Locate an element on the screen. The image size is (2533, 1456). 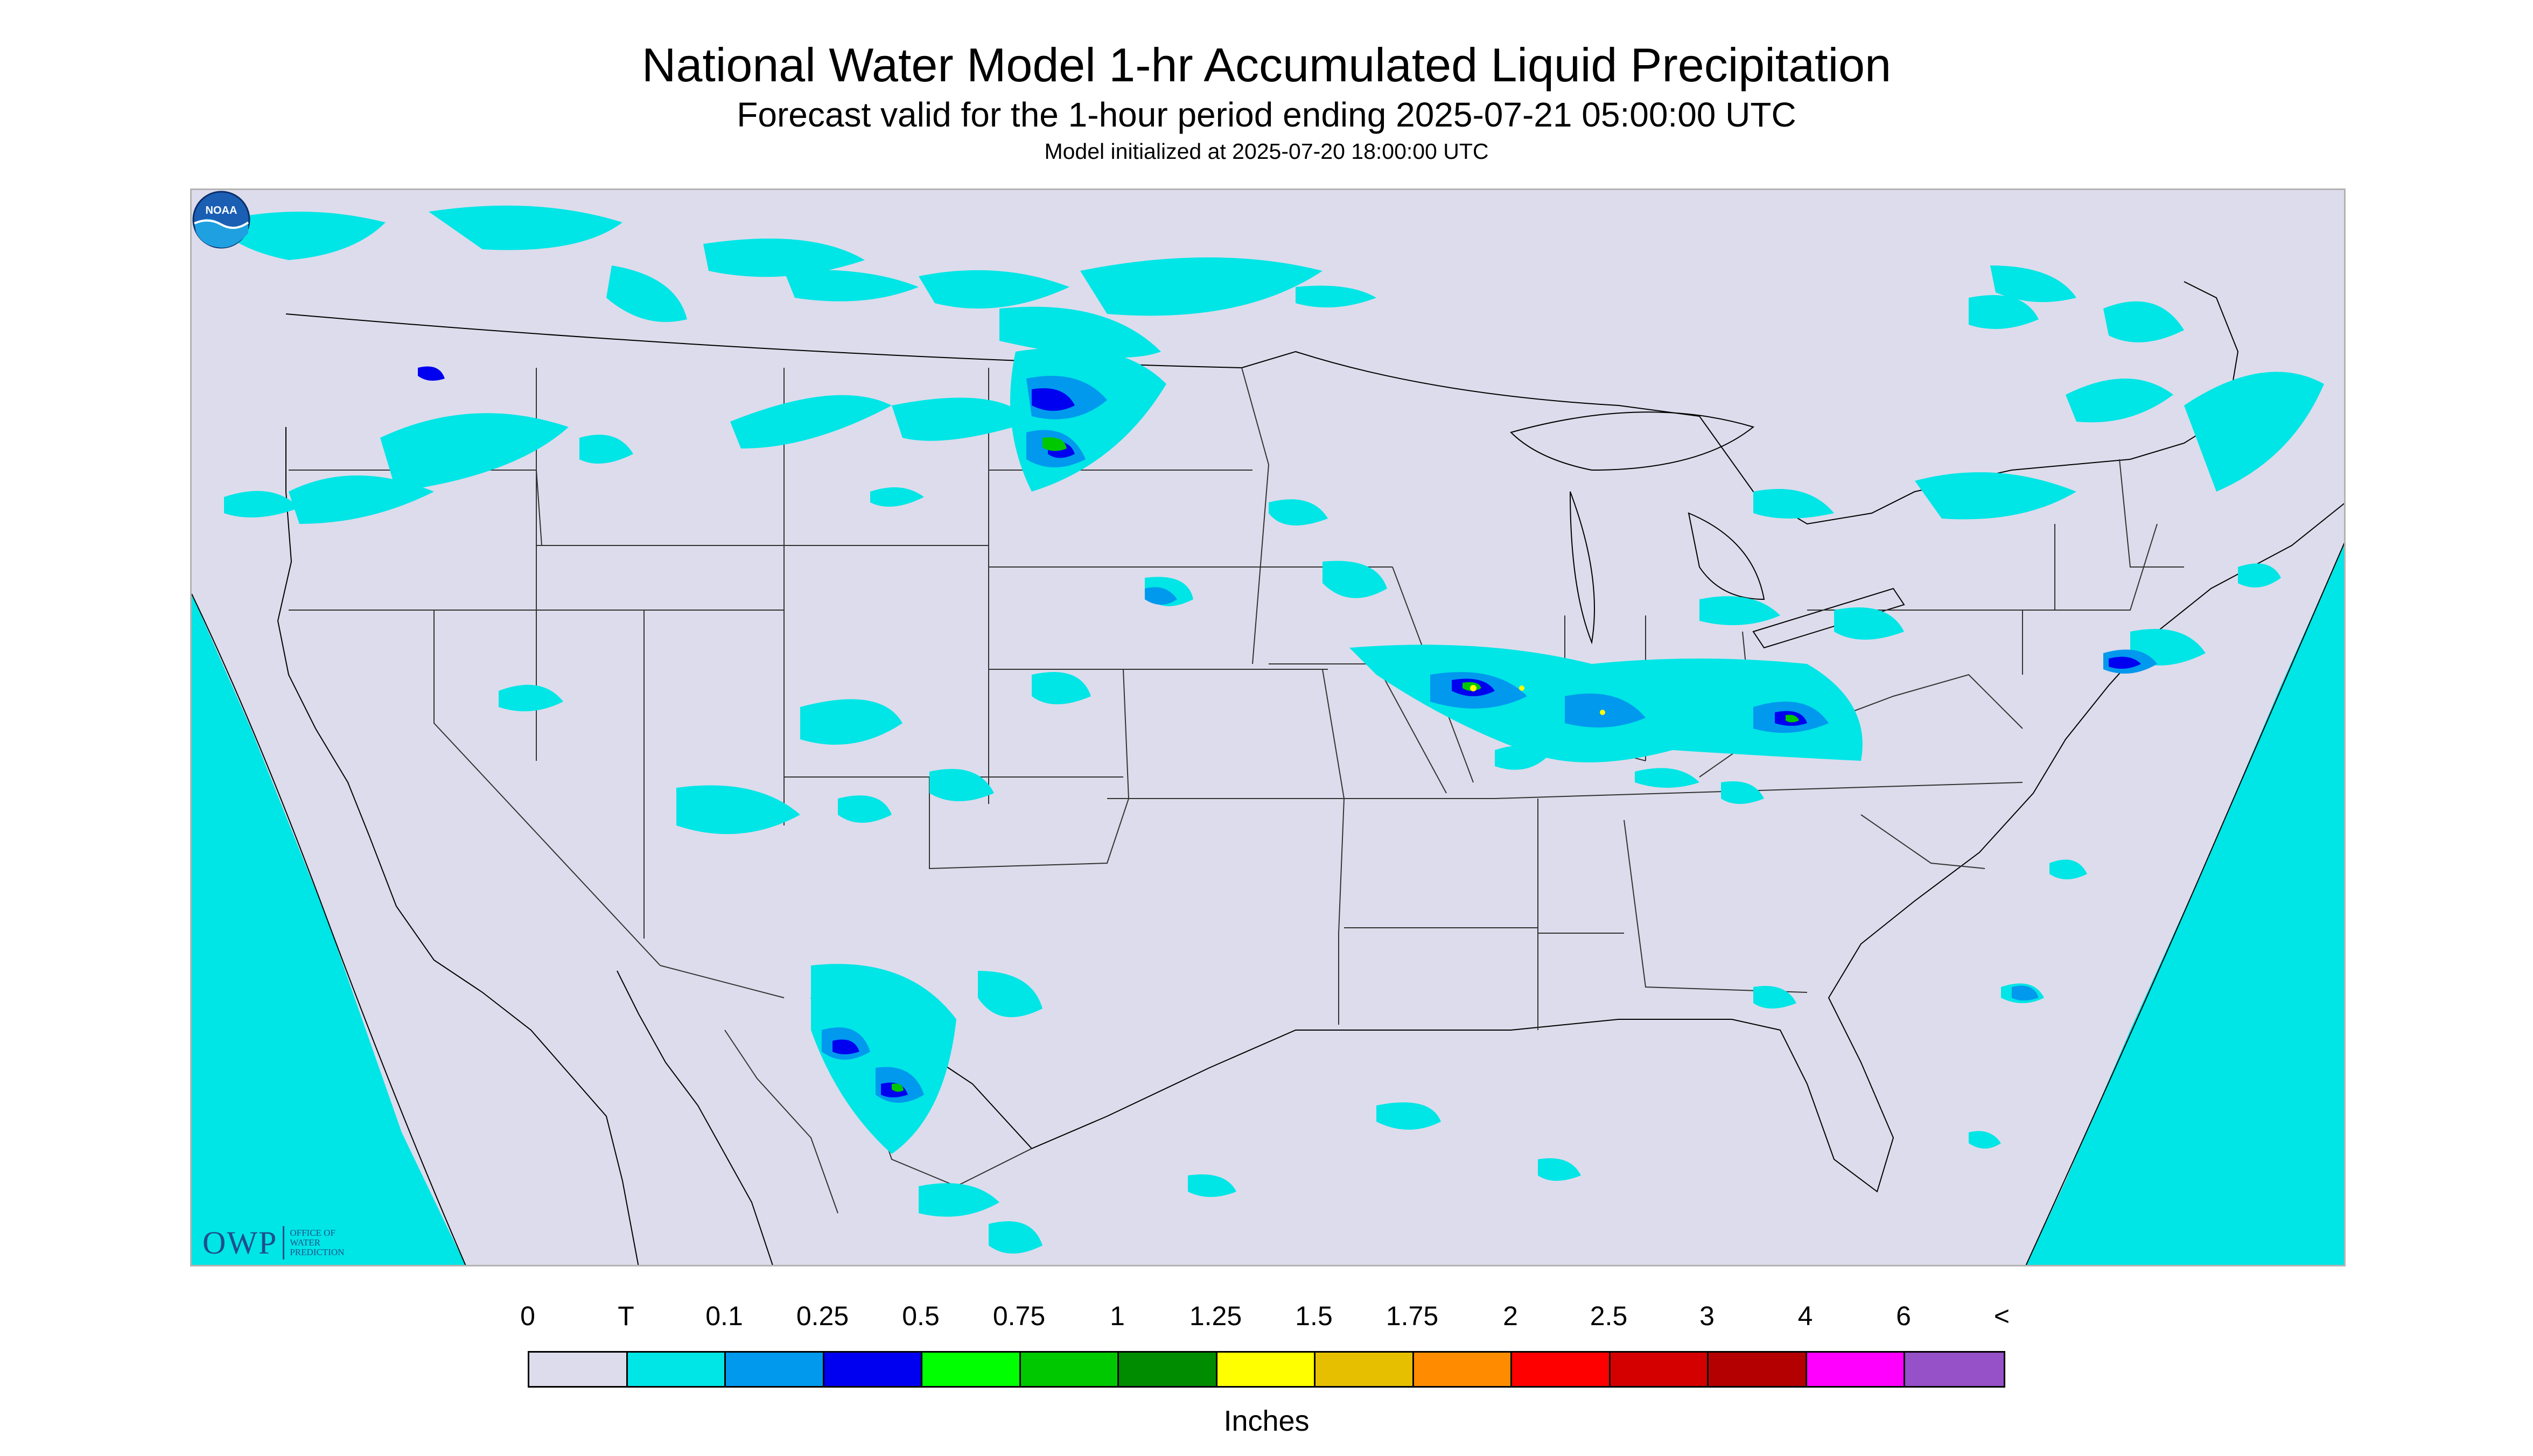
legend-tick-labels: 0 T 0.1 0.25 0.5 0.75 1 1.25 1.5 1.75 2 2.5 3 4 6 < is located at coordinates (1267, 1316).